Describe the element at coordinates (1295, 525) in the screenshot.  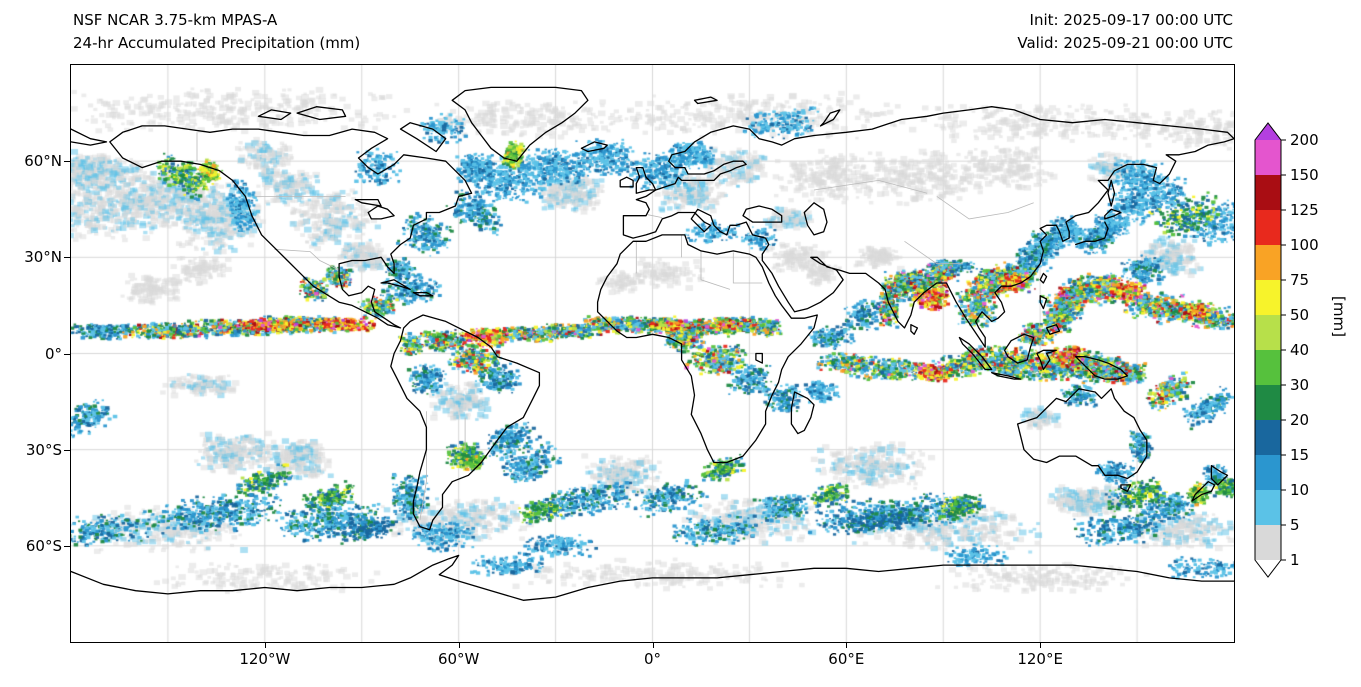
I see `colorbar-tick-label: 5` at that location.